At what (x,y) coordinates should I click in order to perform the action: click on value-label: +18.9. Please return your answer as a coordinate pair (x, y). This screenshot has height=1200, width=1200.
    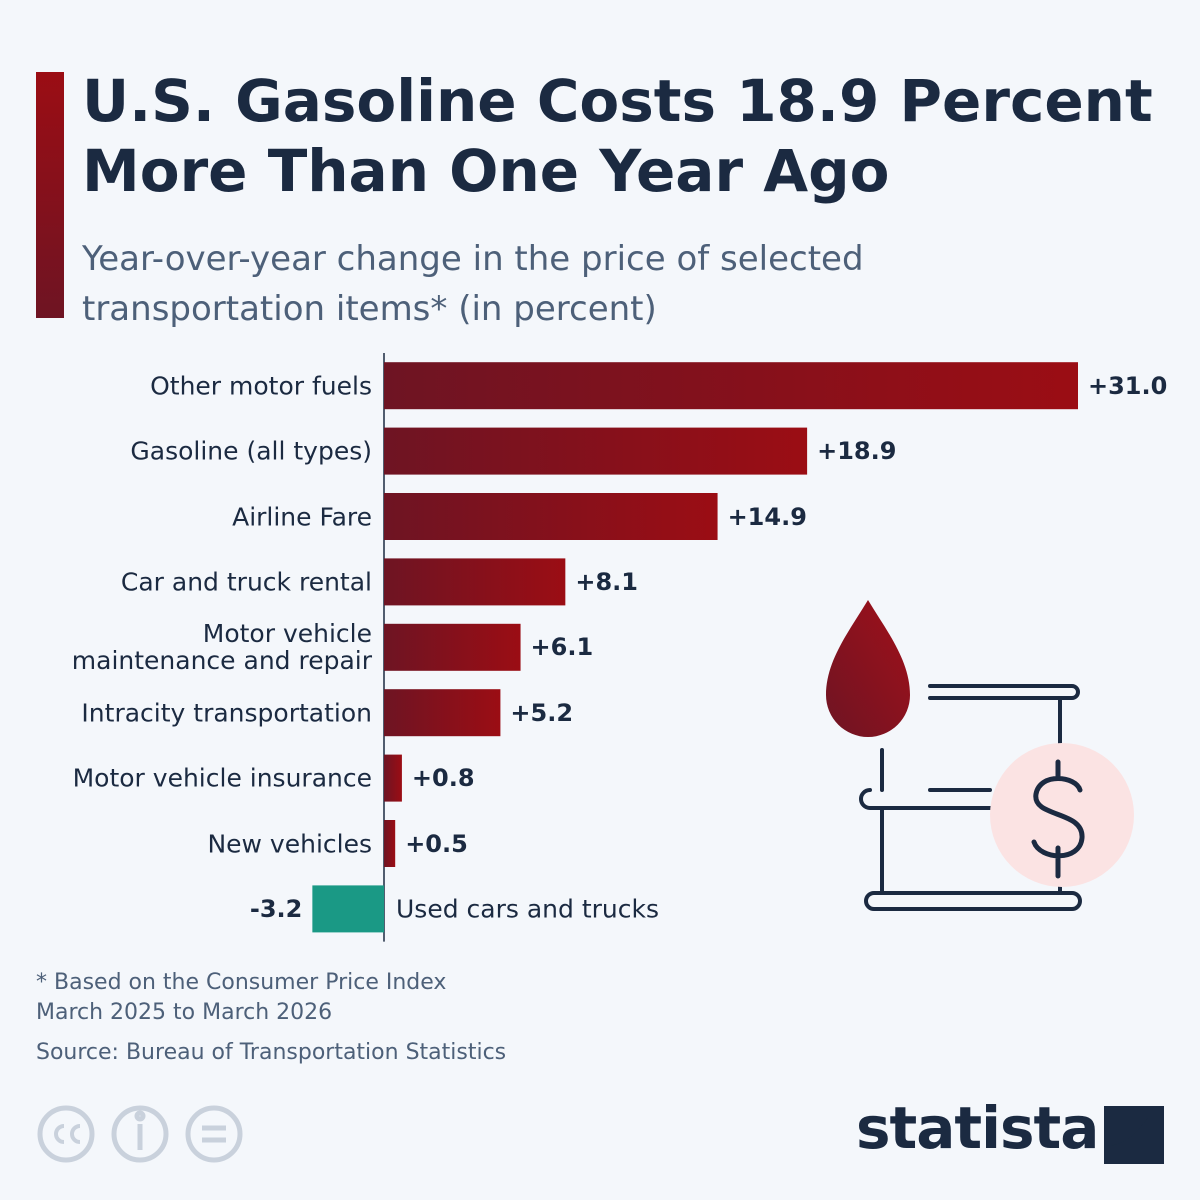
    Looking at the image, I should click on (857, 451).